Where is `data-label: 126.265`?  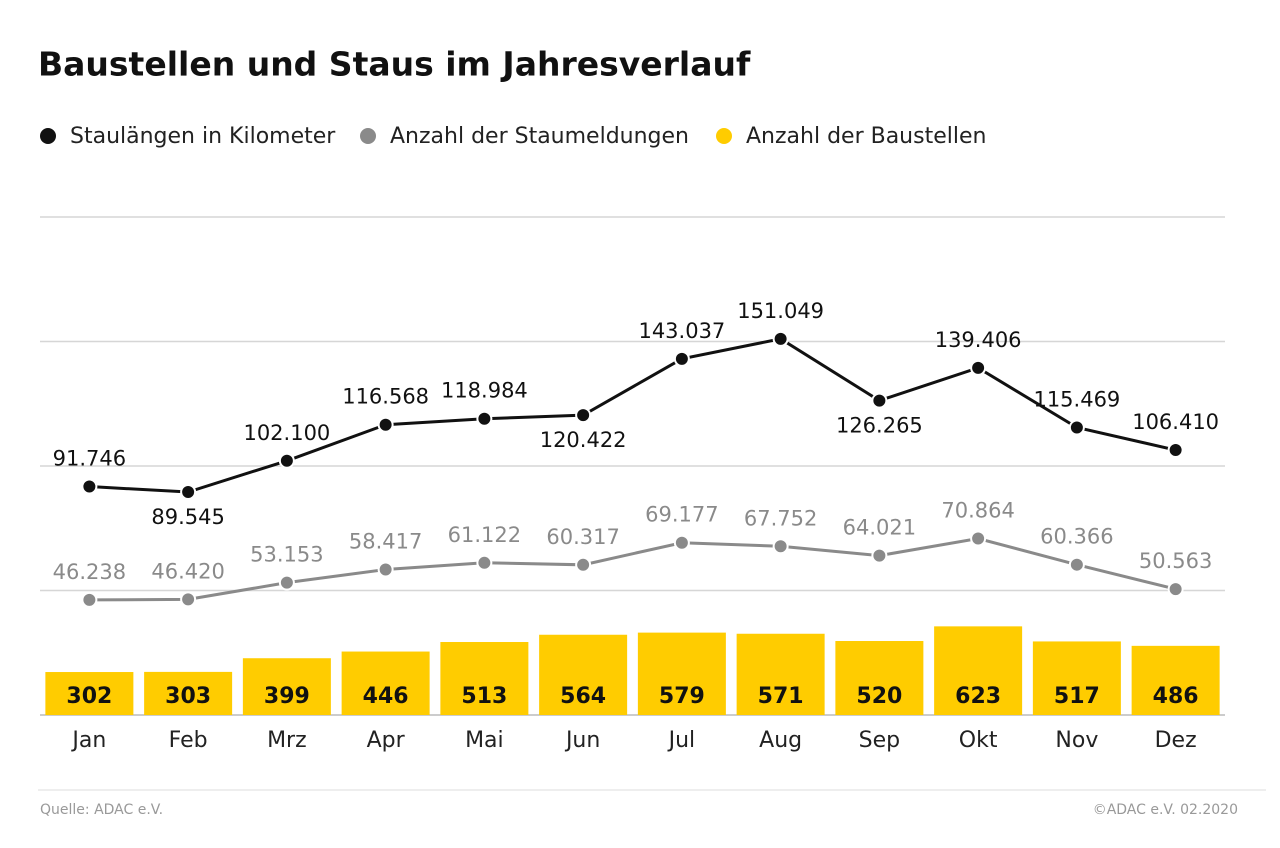
data-label: 126.265 is located at coordinates (879, 426).